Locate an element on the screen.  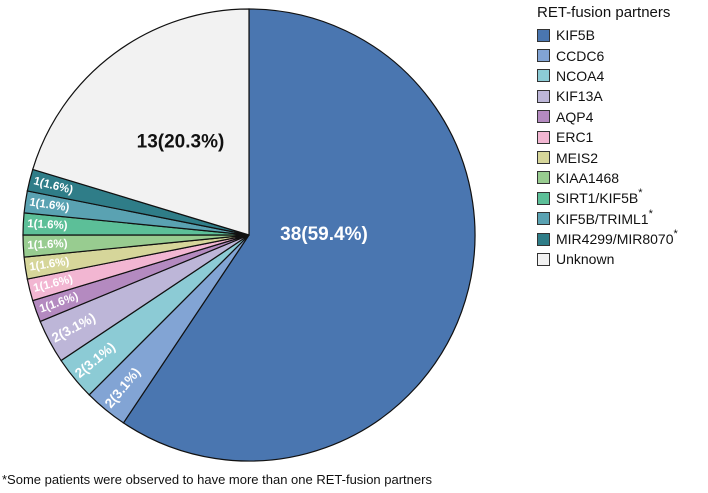
legend-item: MEIS2 is located at coordinates (622, 157).